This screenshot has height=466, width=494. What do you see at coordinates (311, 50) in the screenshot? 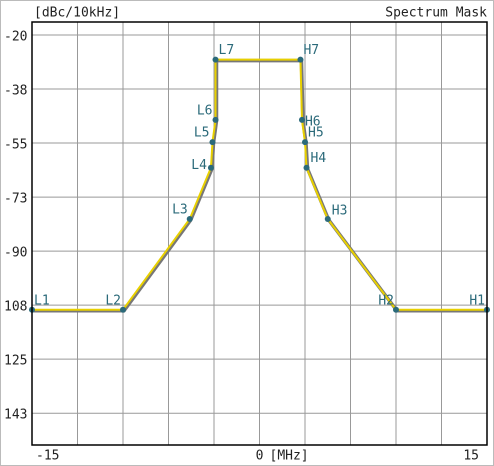
I see `point-label: H7` at bounding box center [311, 50].